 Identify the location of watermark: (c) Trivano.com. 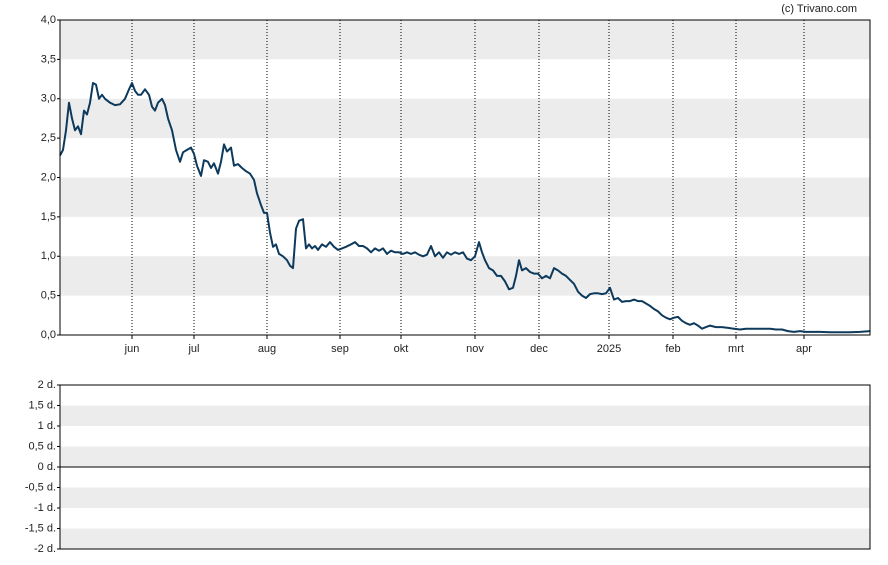
(819, 9).